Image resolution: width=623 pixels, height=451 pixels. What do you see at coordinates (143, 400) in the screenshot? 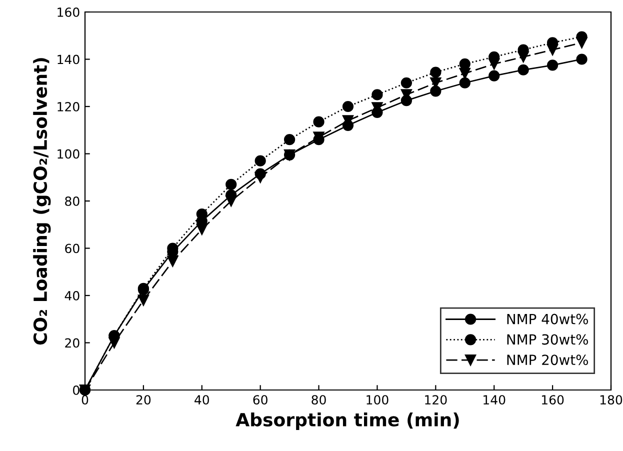
I see `x-tick-label: 20` at bounding box center [143, 400].